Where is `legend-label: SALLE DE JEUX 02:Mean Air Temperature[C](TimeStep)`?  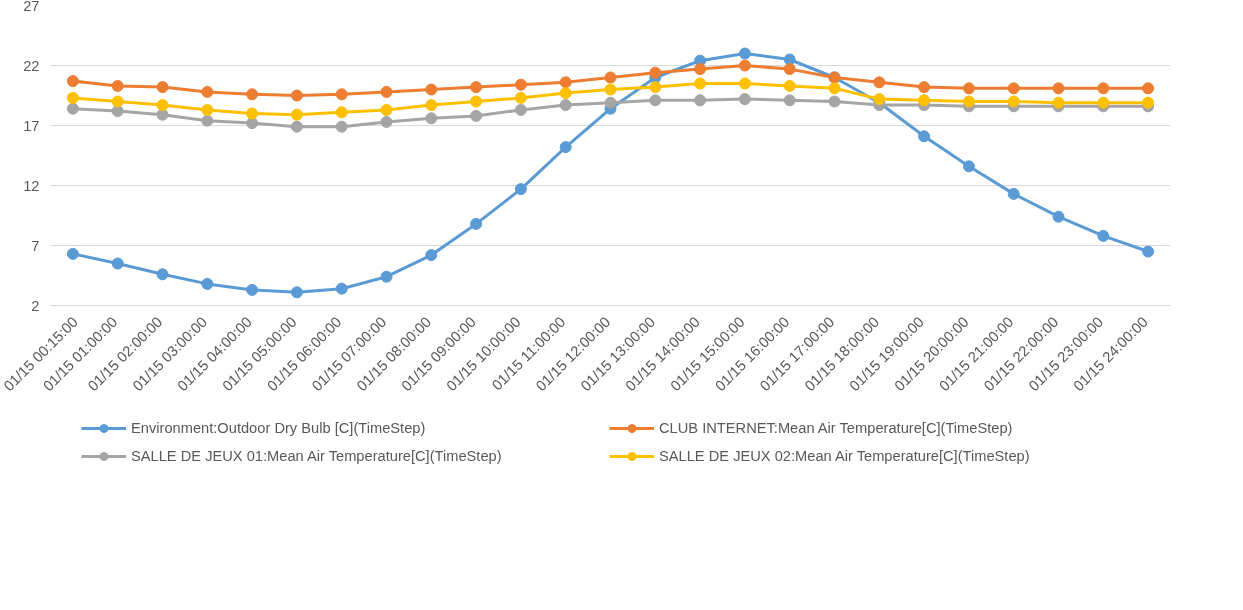 legend-label: SALLE DE JEUX 02:Mean Air Temperature[C](TimeStep) is located at coordinates (845, 456).